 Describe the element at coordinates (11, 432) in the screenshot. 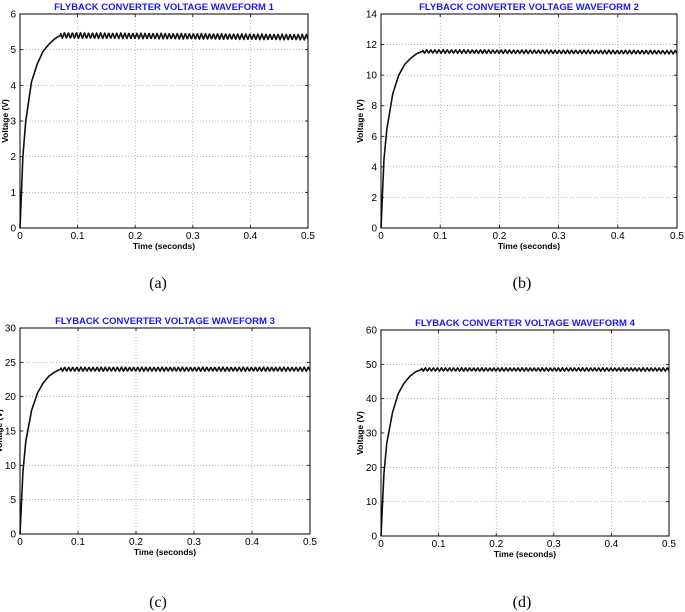

I see `y-tick-label: 15` at that location.